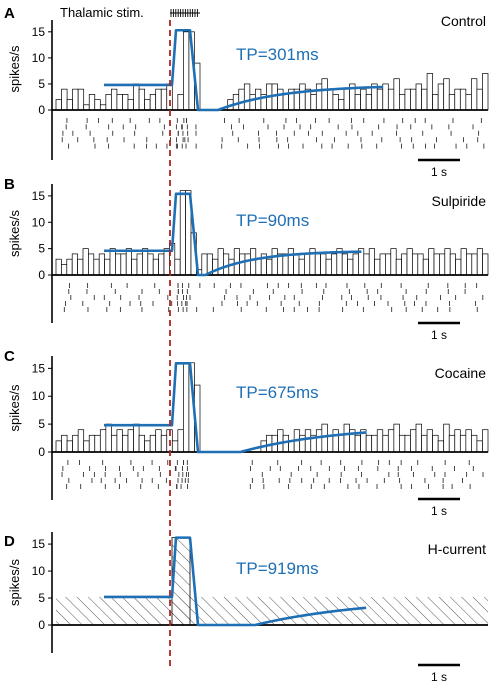 The width and height of the screenshot is (499, 686). Describe the element at coordinates (41, 452) in the screenshot. I see `y-tick-label: 0` at that location.